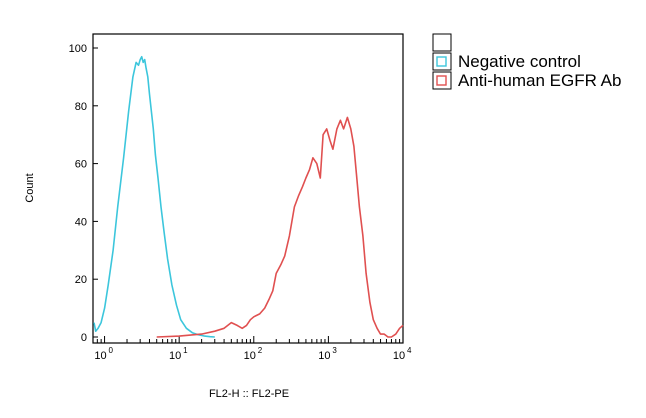  Describe the element at coordinates (334, 350) in the screenshot. I see `x-tick-exponent: 3` at that location.